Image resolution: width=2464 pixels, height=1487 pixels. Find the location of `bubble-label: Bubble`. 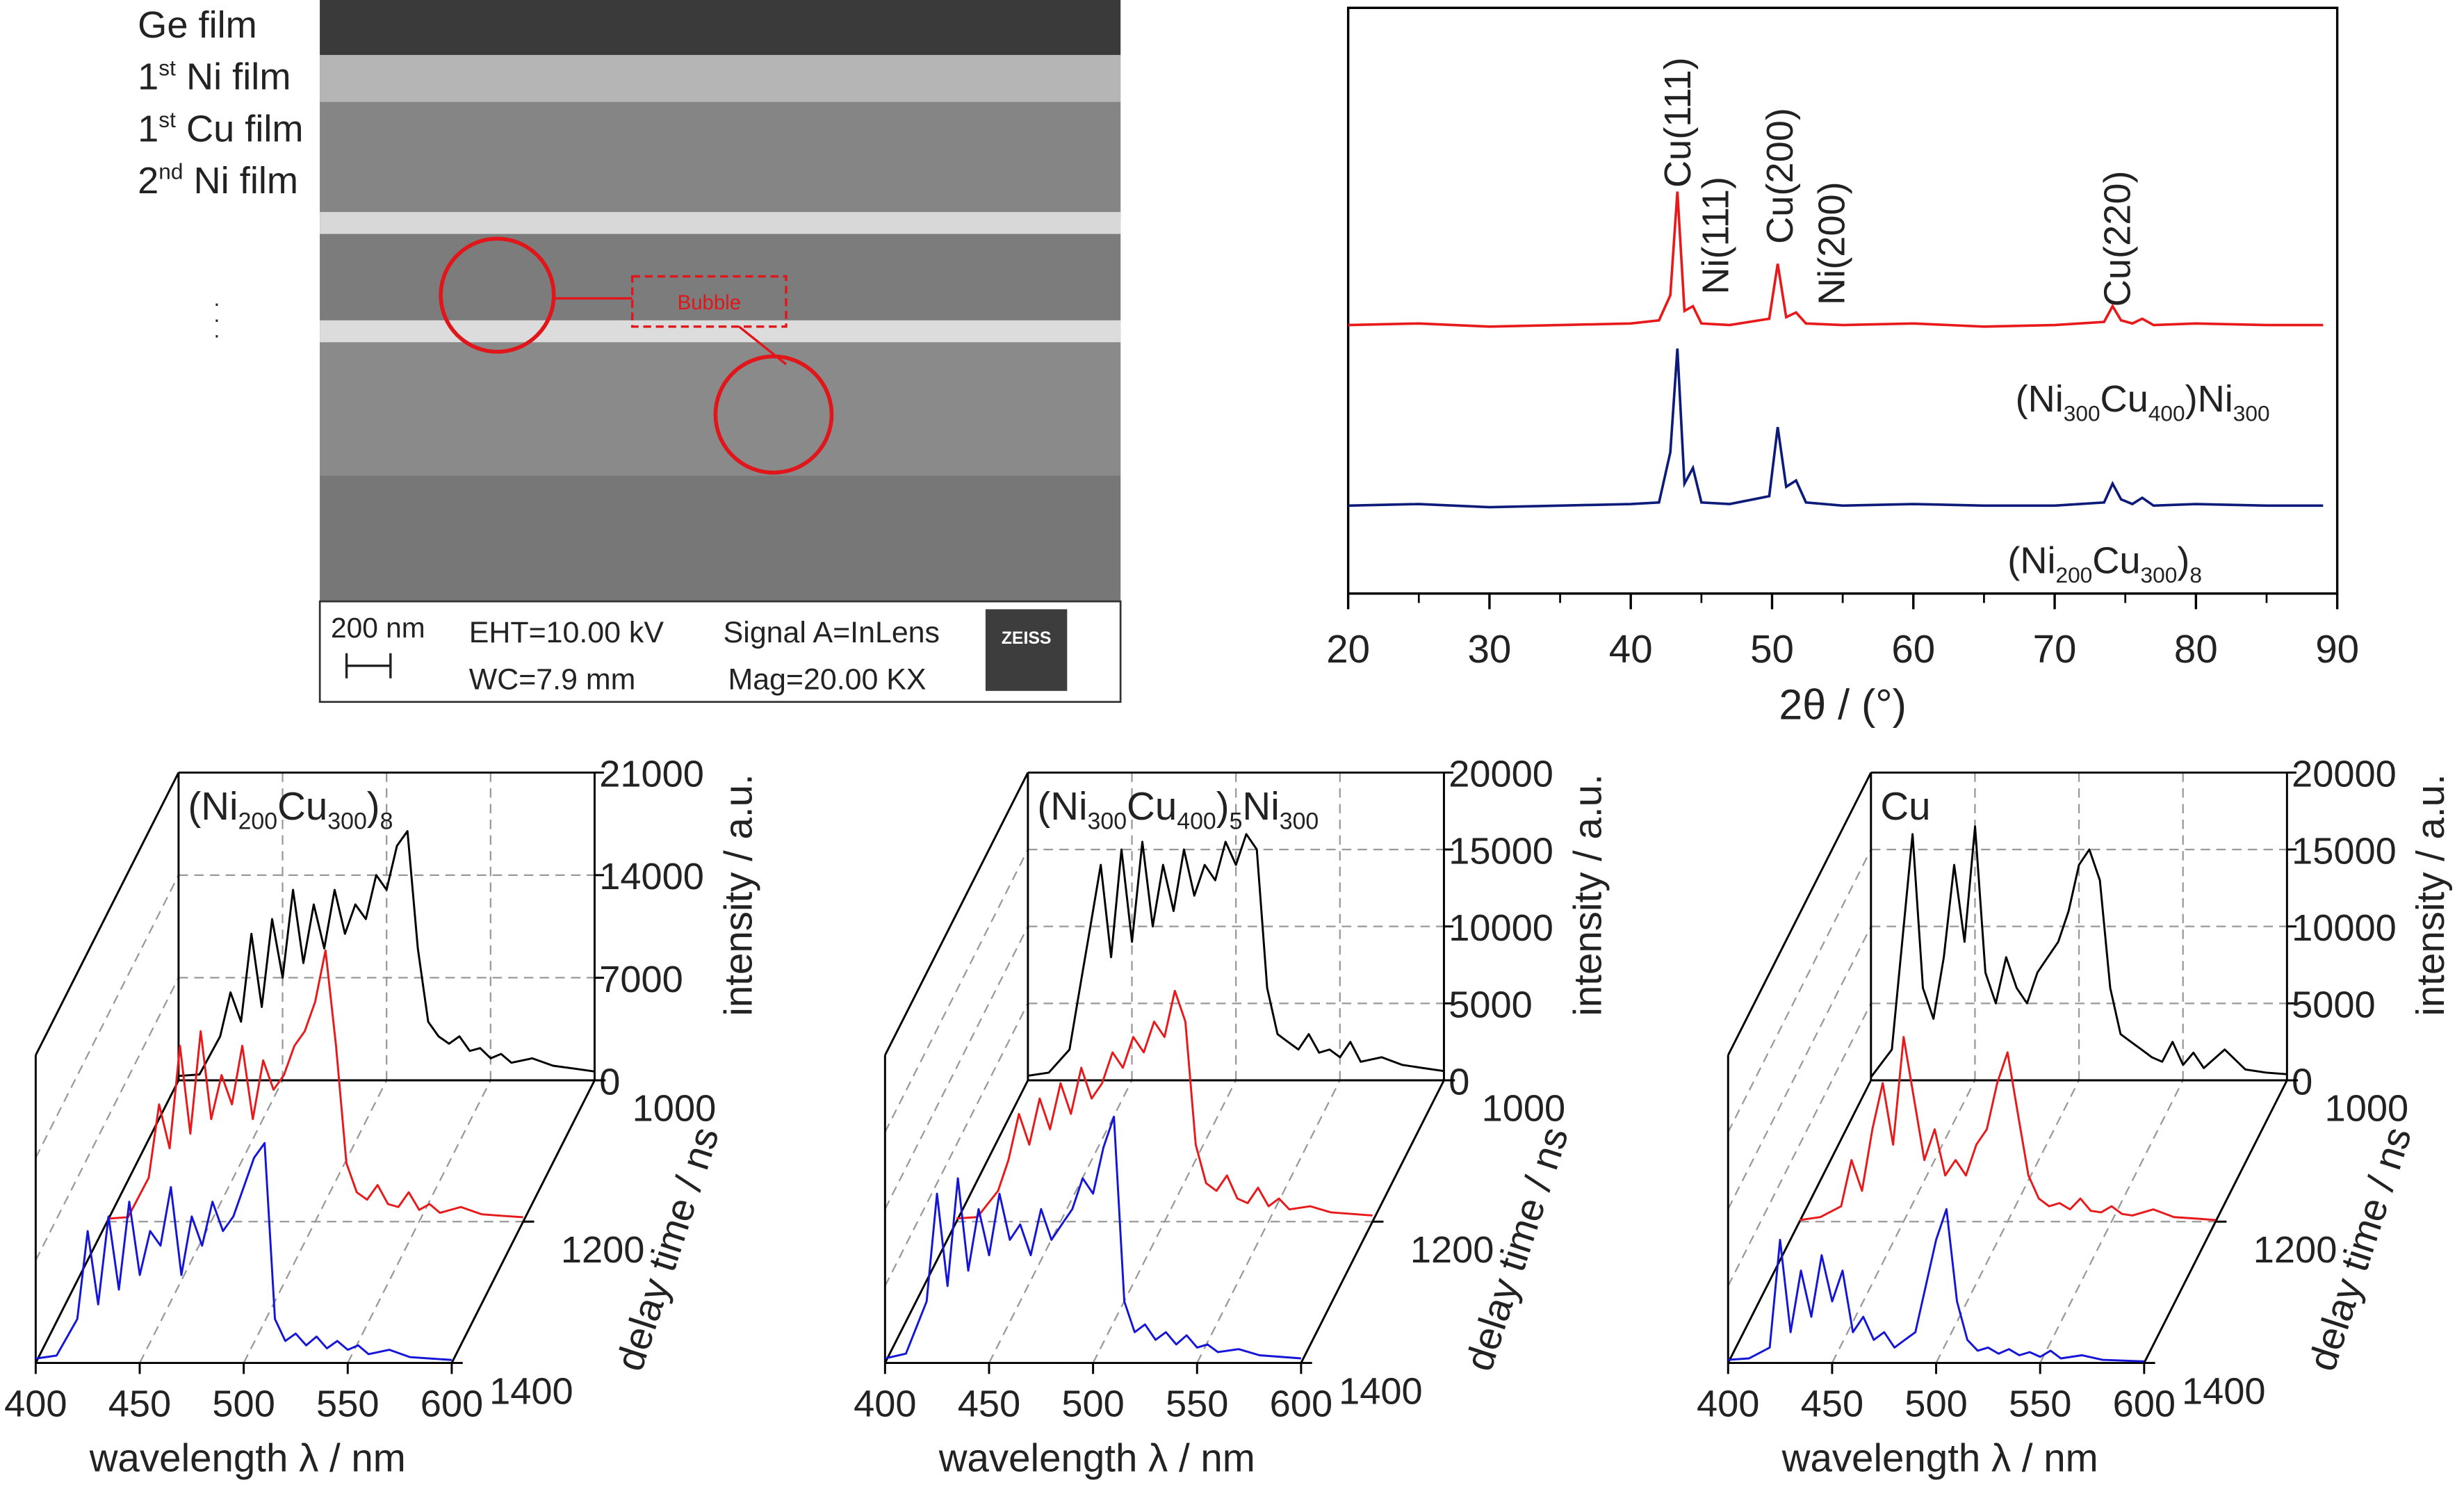

bubble-label: Bubble is located at coordinates (709, 302).